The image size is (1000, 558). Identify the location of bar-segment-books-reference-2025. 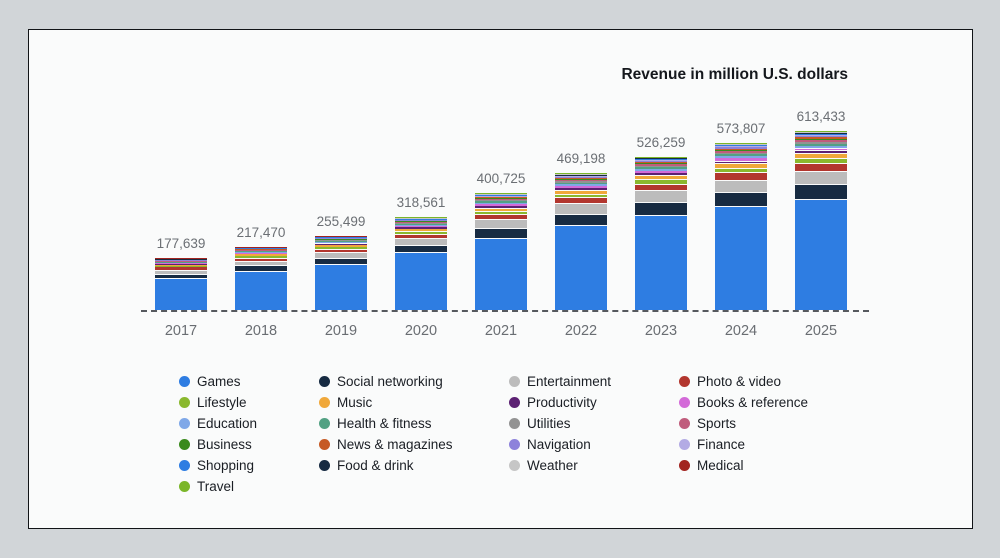
(821, 149).